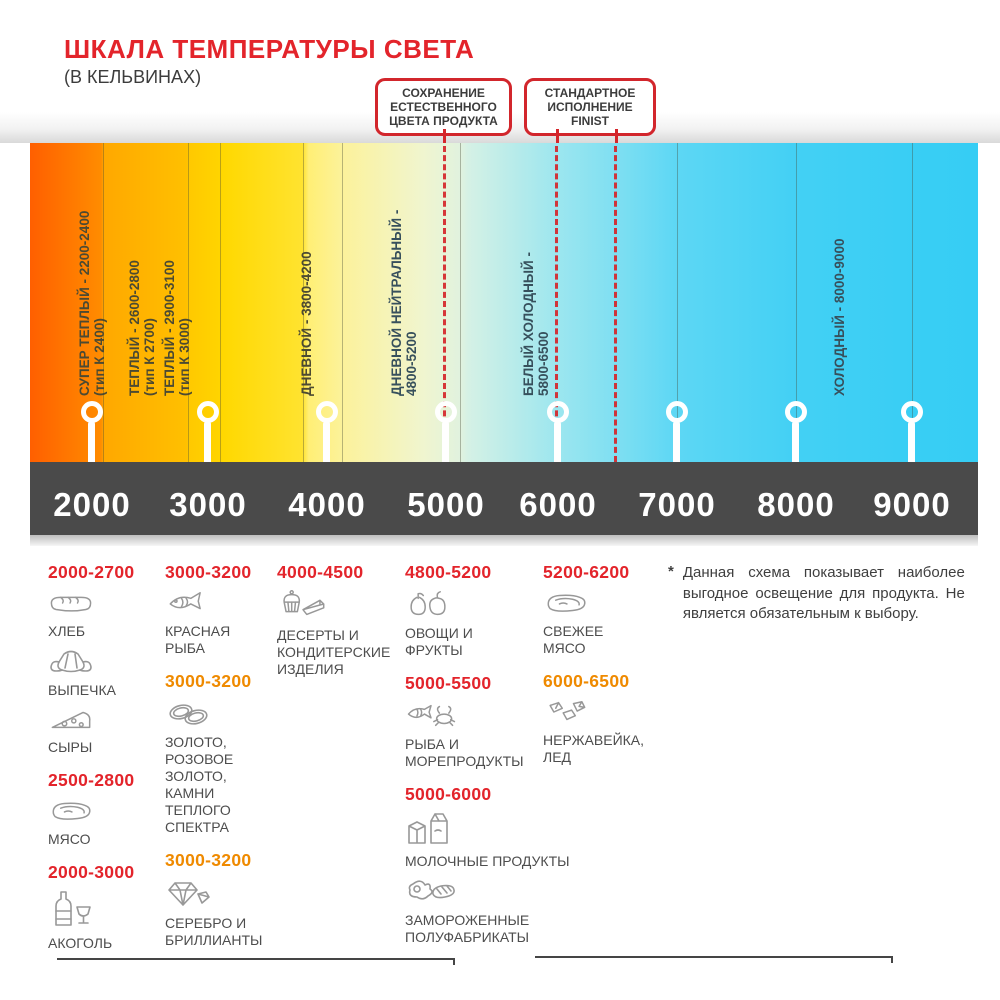  Describe the element at coordinates (796, 504) in the screenshot. I see `tick-8000: 8000` at that location.